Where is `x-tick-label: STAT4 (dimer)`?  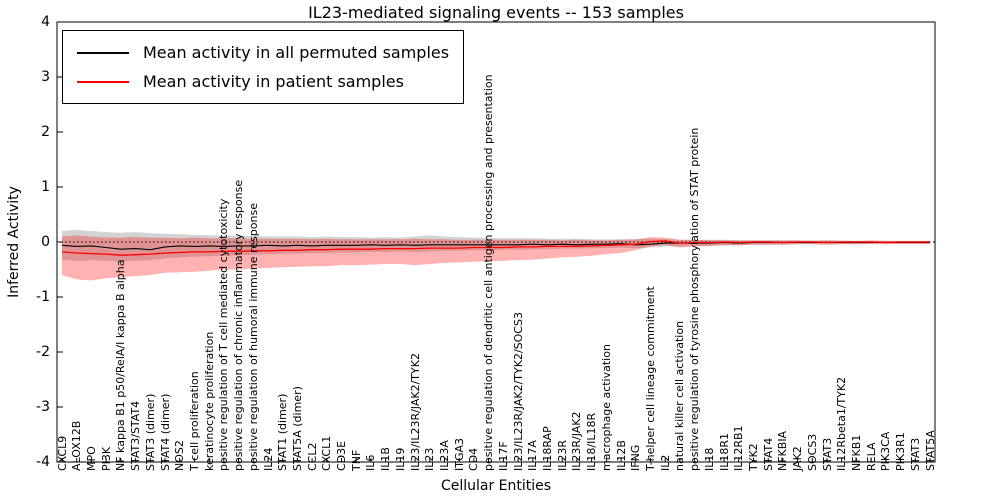 x-tick-label: STAT4 (dimer) is located at coordinates (165, 432).